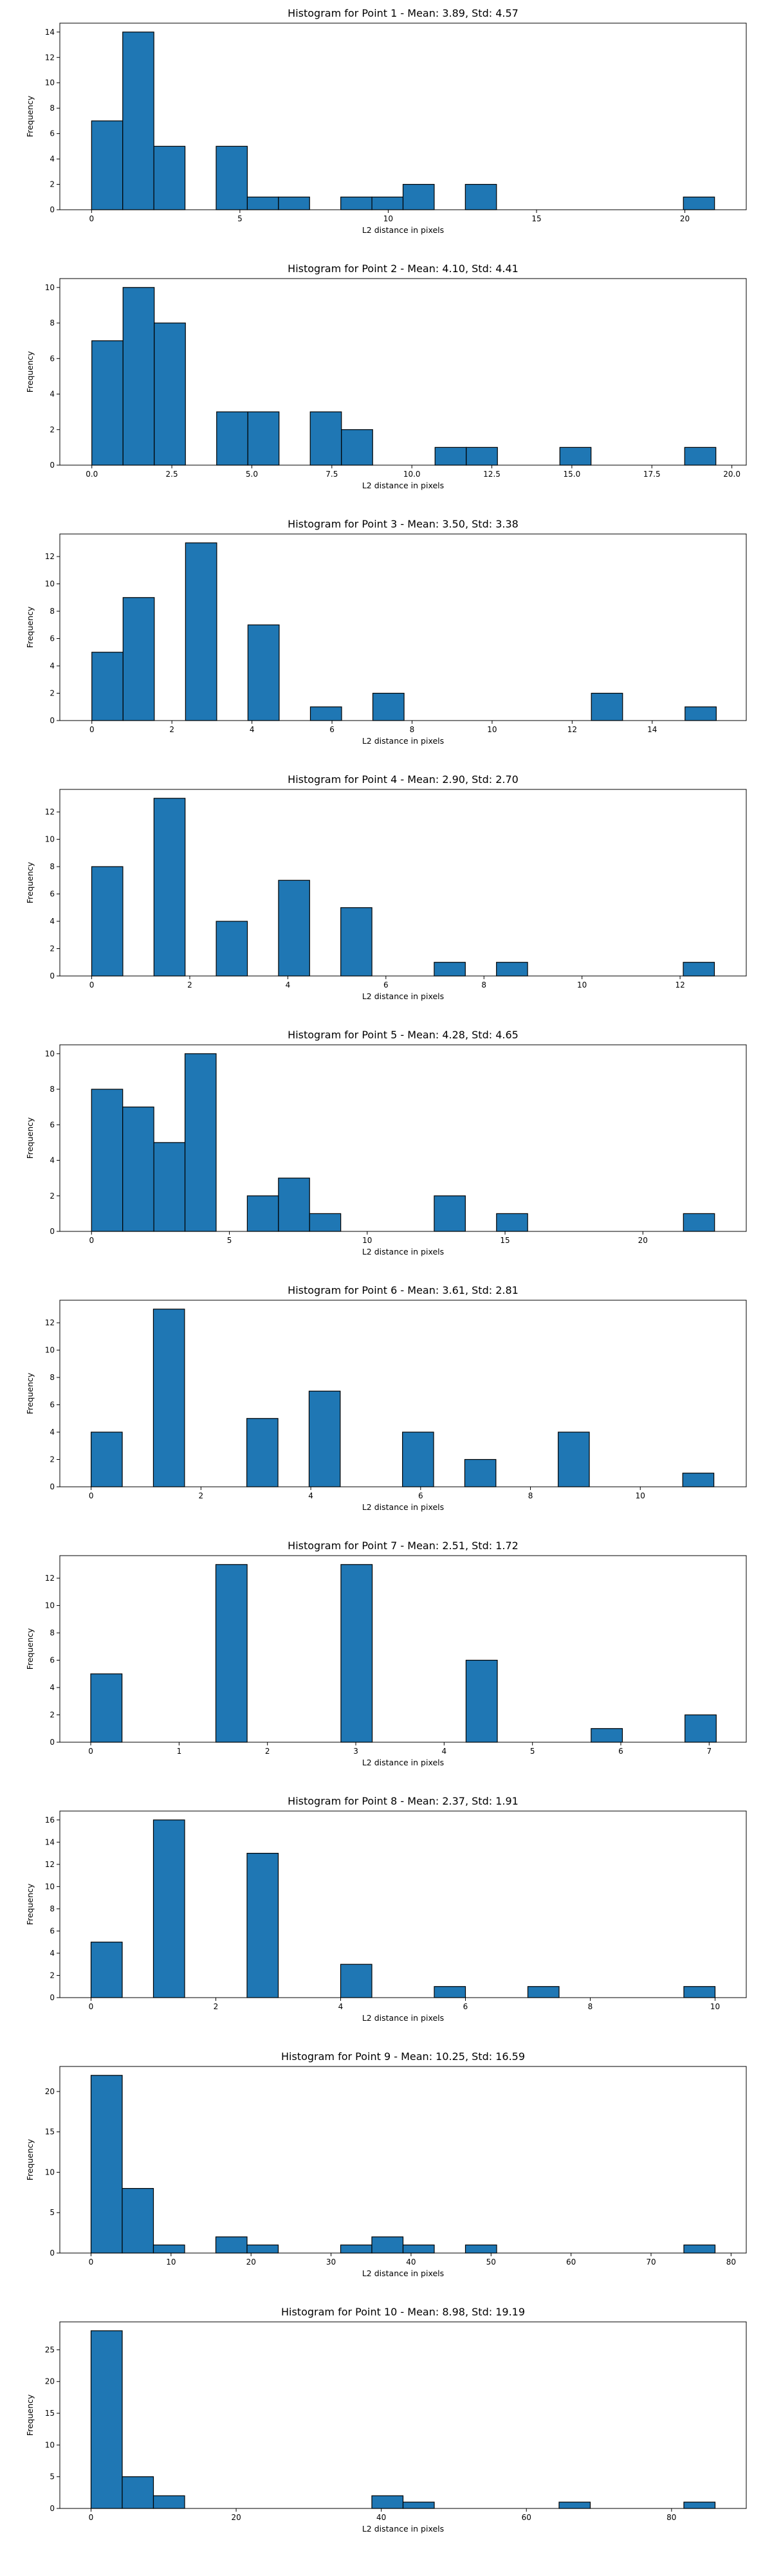 The height and width of the screenshot is (2576, 772). Describe the element at coordinates (52, 1142) in the screenshot. I see `y-axis: 0 2 4 6 8 10` at that location.